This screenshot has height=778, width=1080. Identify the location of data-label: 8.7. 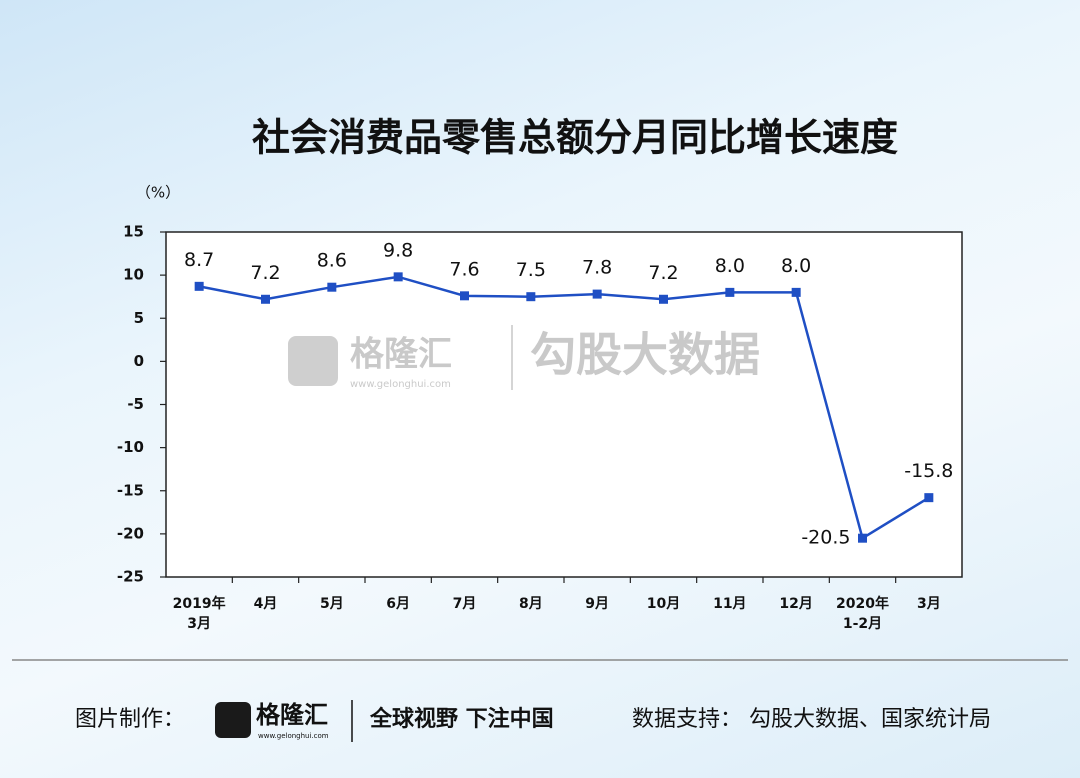
(199, 260).